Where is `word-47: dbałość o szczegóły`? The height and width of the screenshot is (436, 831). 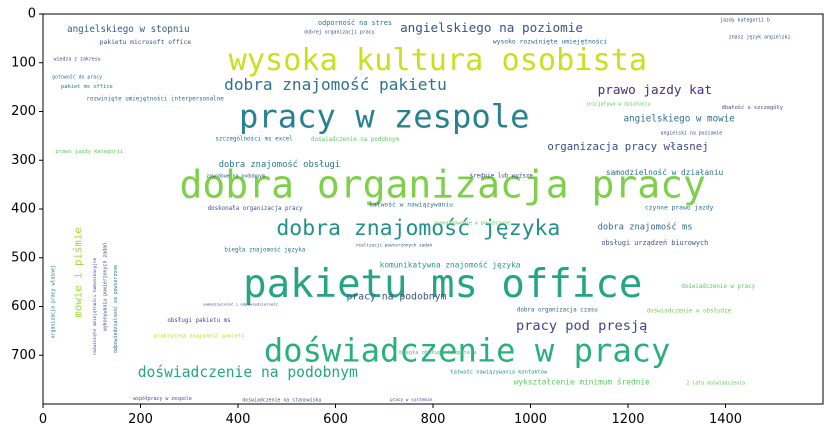 word-47: dbałość o szczegóły is located at coordinates (753, 107).